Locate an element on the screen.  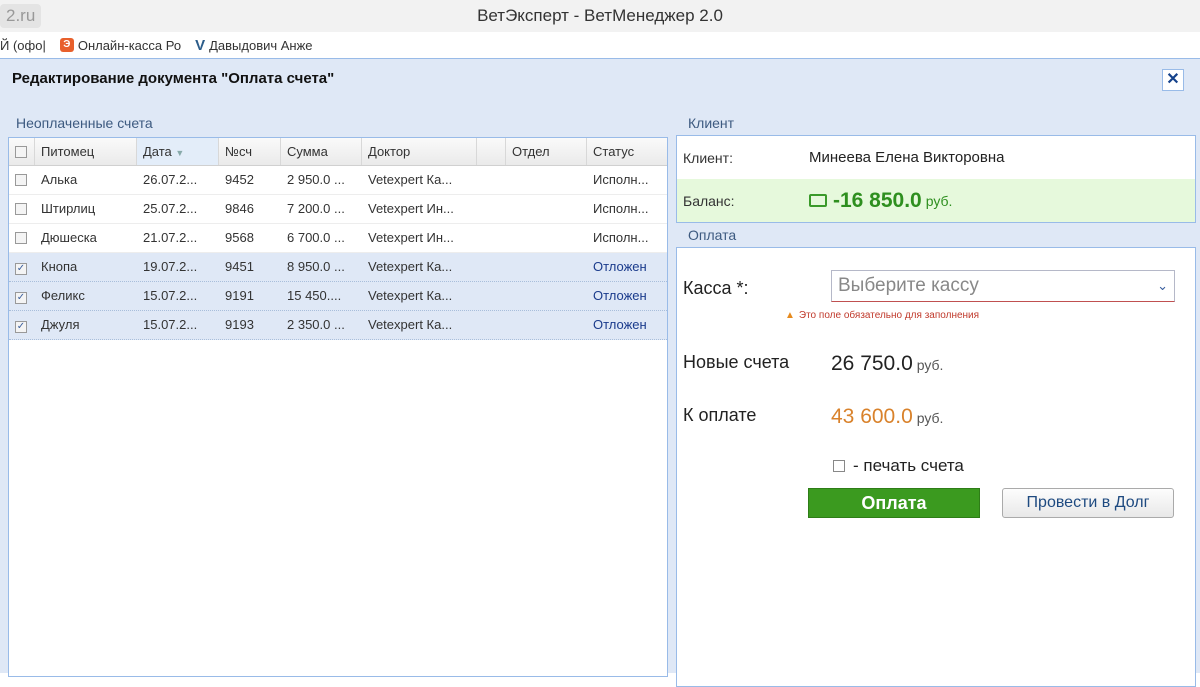
kassa-select: Выберите кассу ⌄ is located at coordinates (1003, 286).